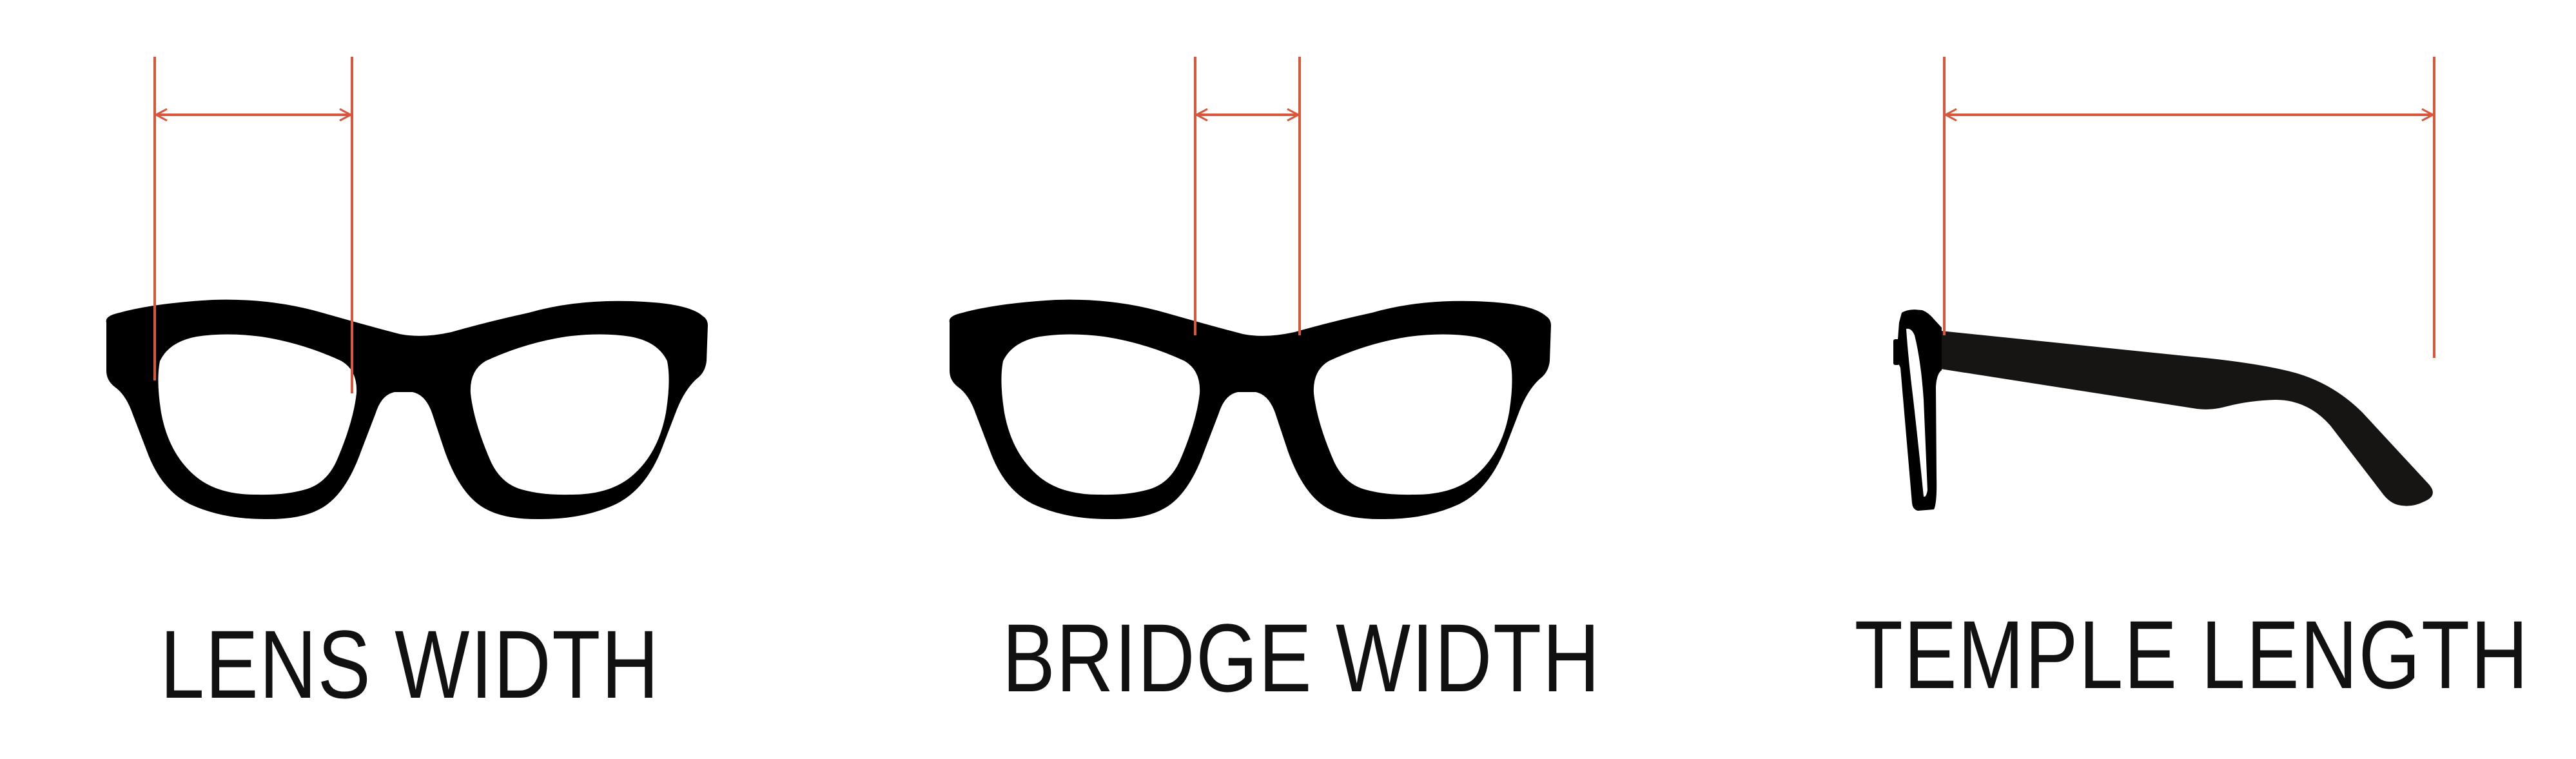 The image size is (2576, 759). Describe the element at coordinates (2164, 284) in the screenshot. I see `temple-length-diagram` at that location.